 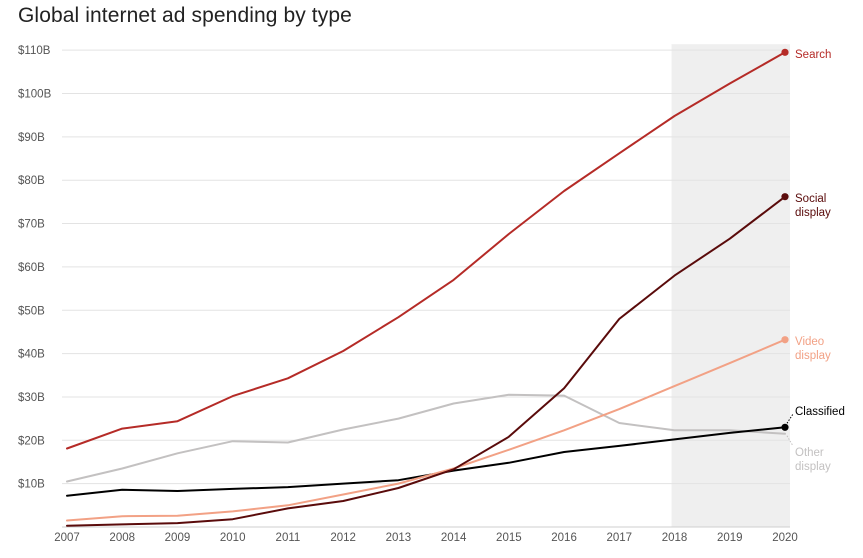 What do you see at coordinates (426, 438) in the screenshot?
I see `series-line-other-display` at bounding box center [426, 438].